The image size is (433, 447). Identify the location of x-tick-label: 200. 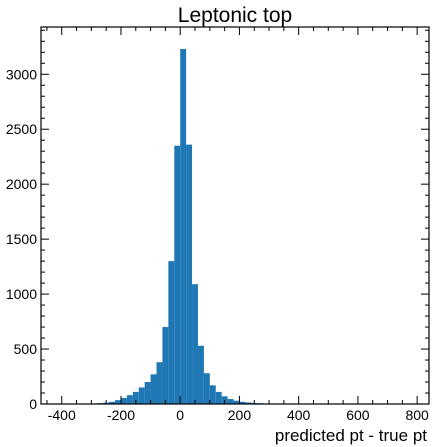
(240, 415).